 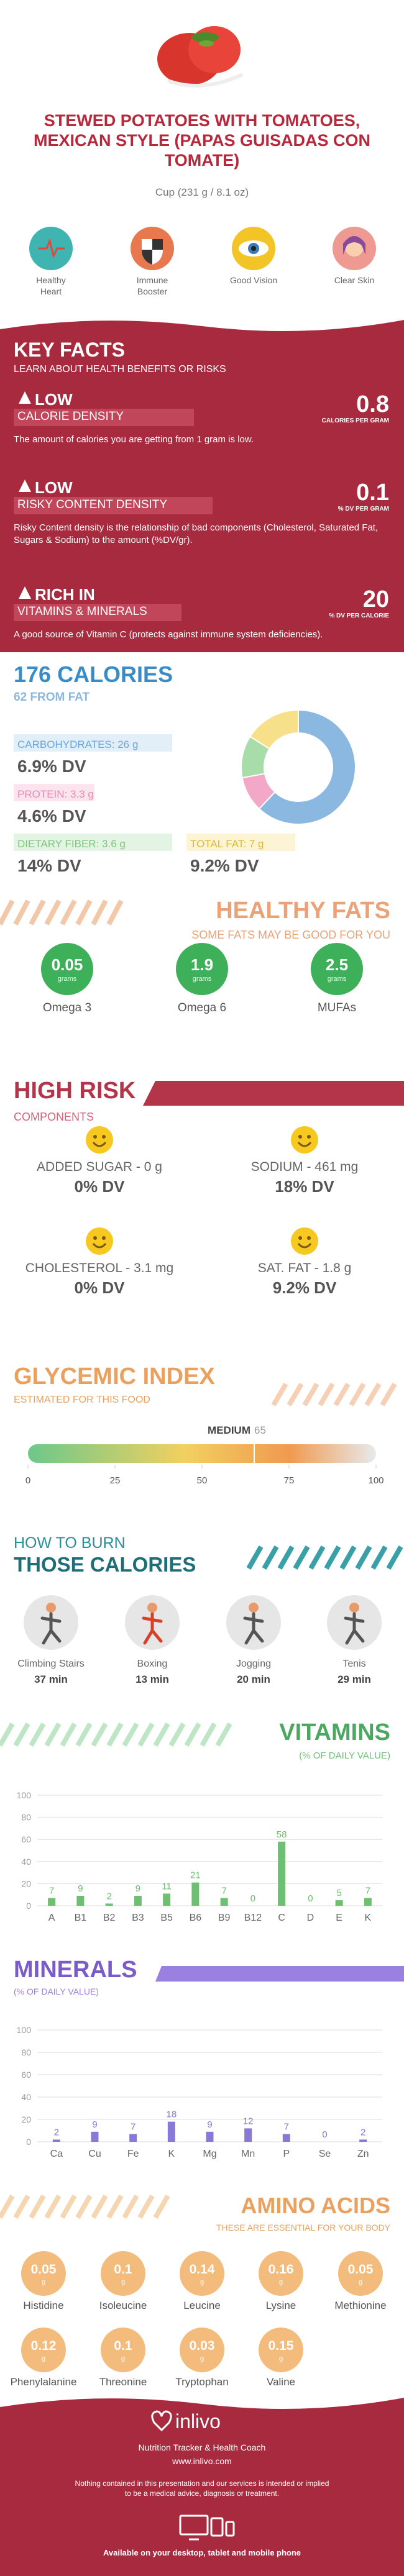 What do you see at coordinates (202, 2461) in the screenshot?
I see `url: www.inlivo.com` at bounding box center [202, 2461].